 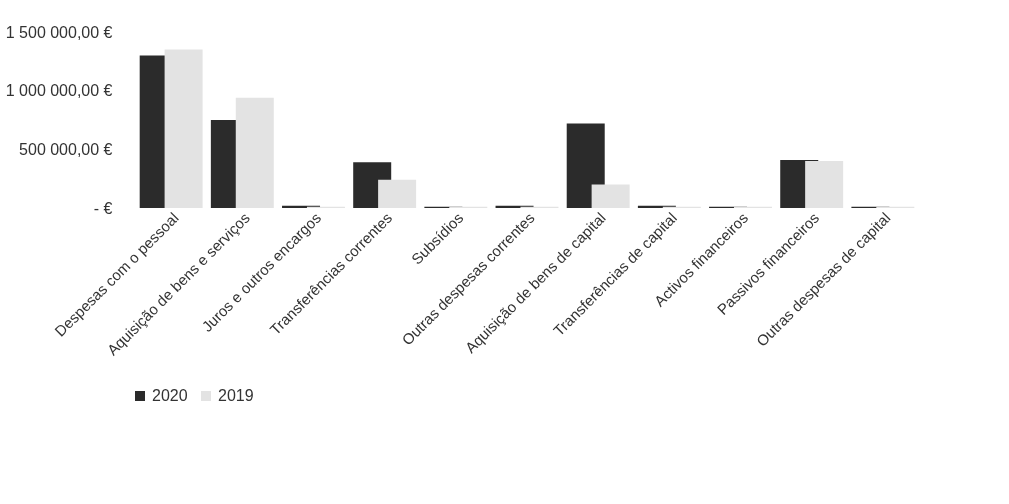 I want to click on legend-label: 2020, so click(x=170, y=395).